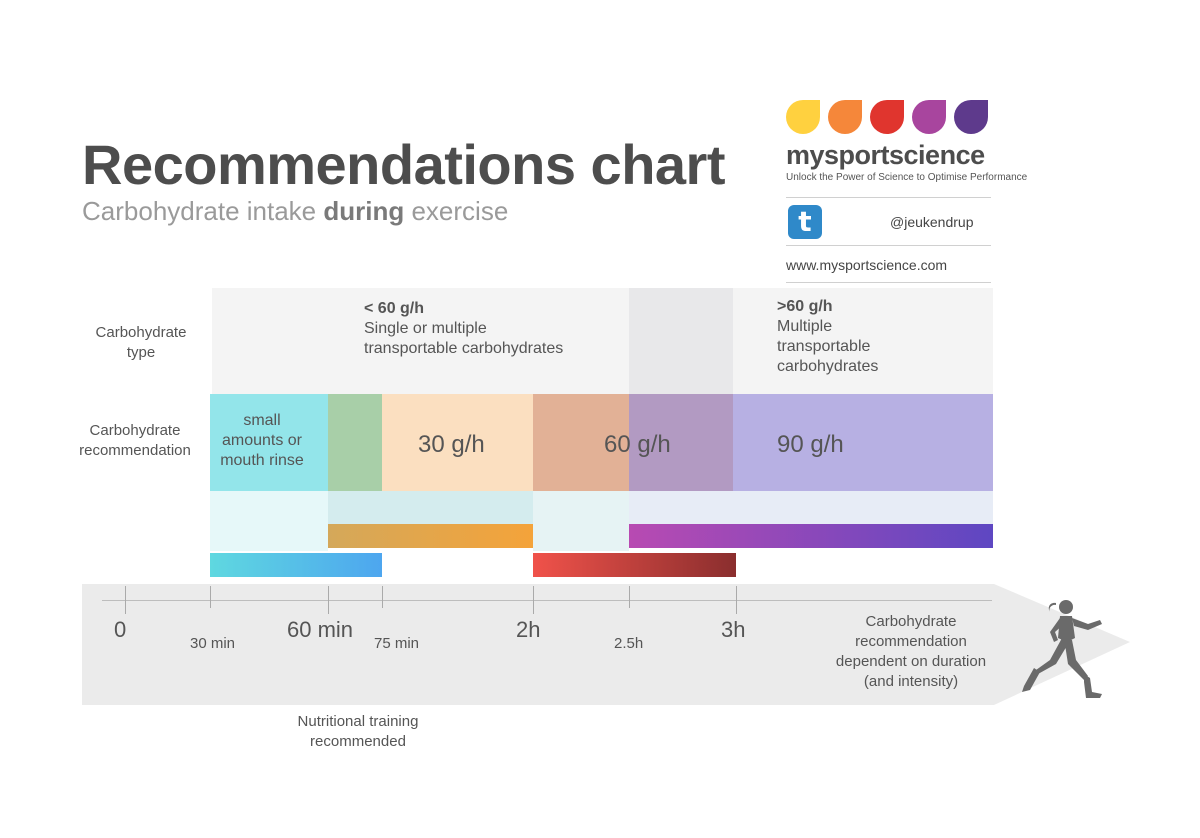 This screenshot has height=838, width=1200. Describe the element at coordinates (355, 442) in the screenshot. I see `segment-green` at that location.